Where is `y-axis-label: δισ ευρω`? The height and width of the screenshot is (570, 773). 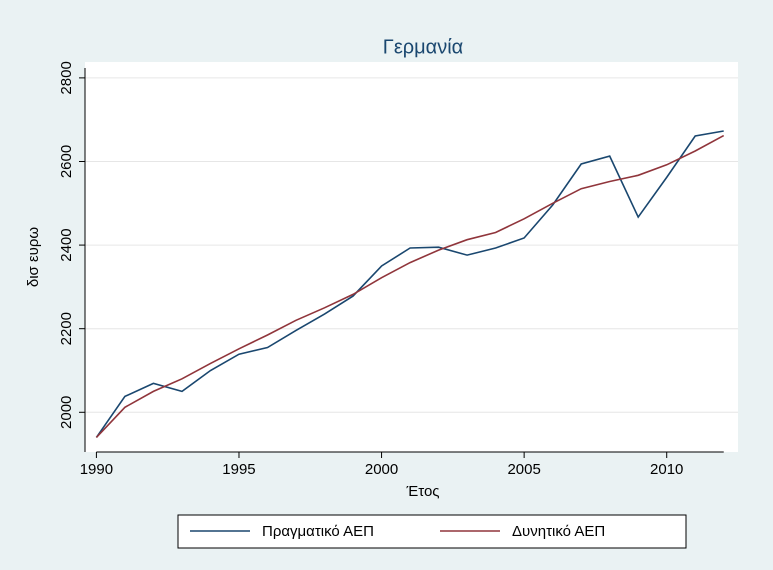
y-axis-label: δισ ευρω is located at coordinates (33, 257).